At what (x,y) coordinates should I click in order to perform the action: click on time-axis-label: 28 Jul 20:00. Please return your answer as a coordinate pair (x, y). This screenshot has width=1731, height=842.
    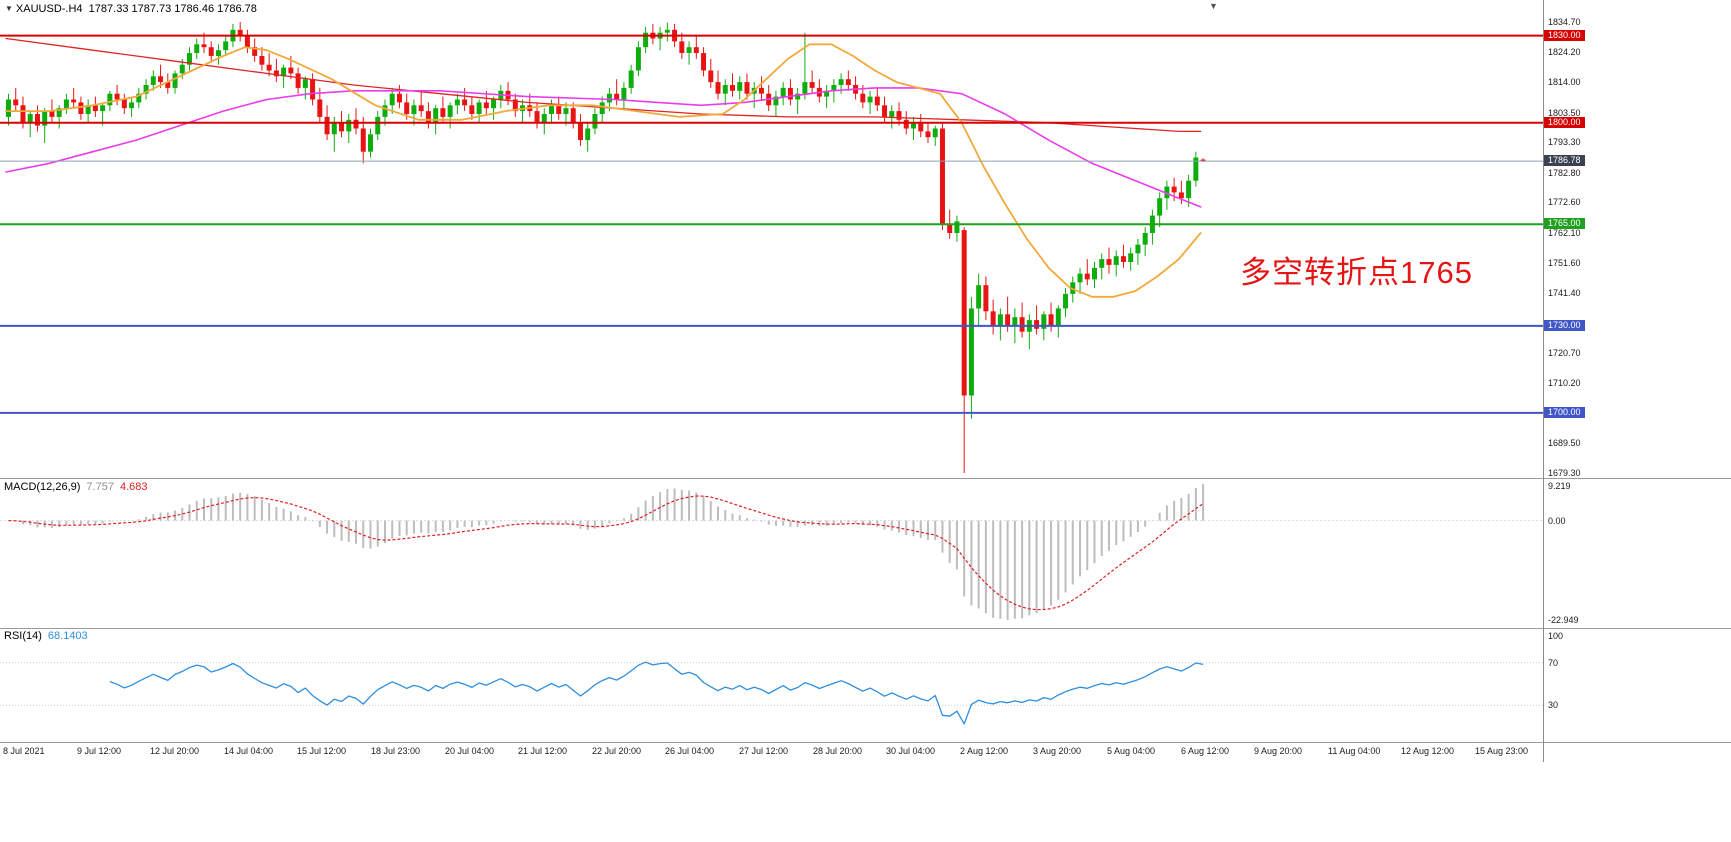
    Looking at the image, I should click on (838, 751).